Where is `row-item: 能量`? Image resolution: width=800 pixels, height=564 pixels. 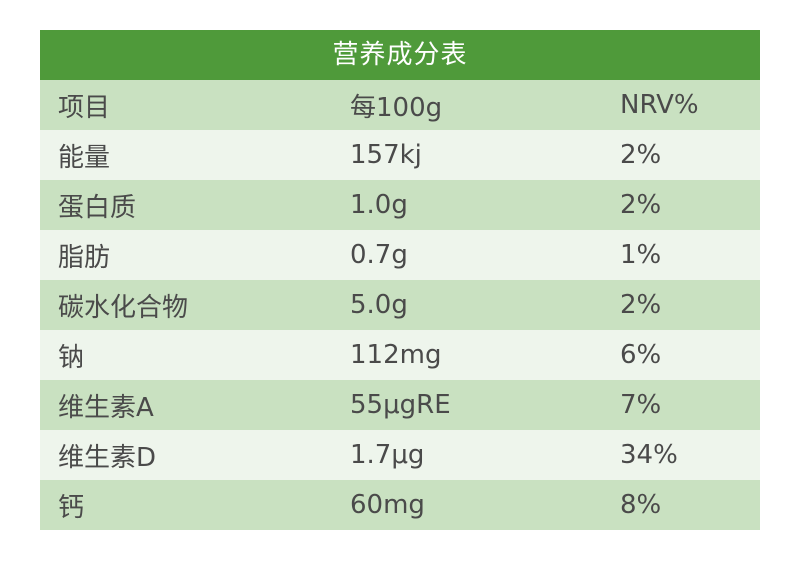 row-item: 能量 is located at coordinates (84, 157).